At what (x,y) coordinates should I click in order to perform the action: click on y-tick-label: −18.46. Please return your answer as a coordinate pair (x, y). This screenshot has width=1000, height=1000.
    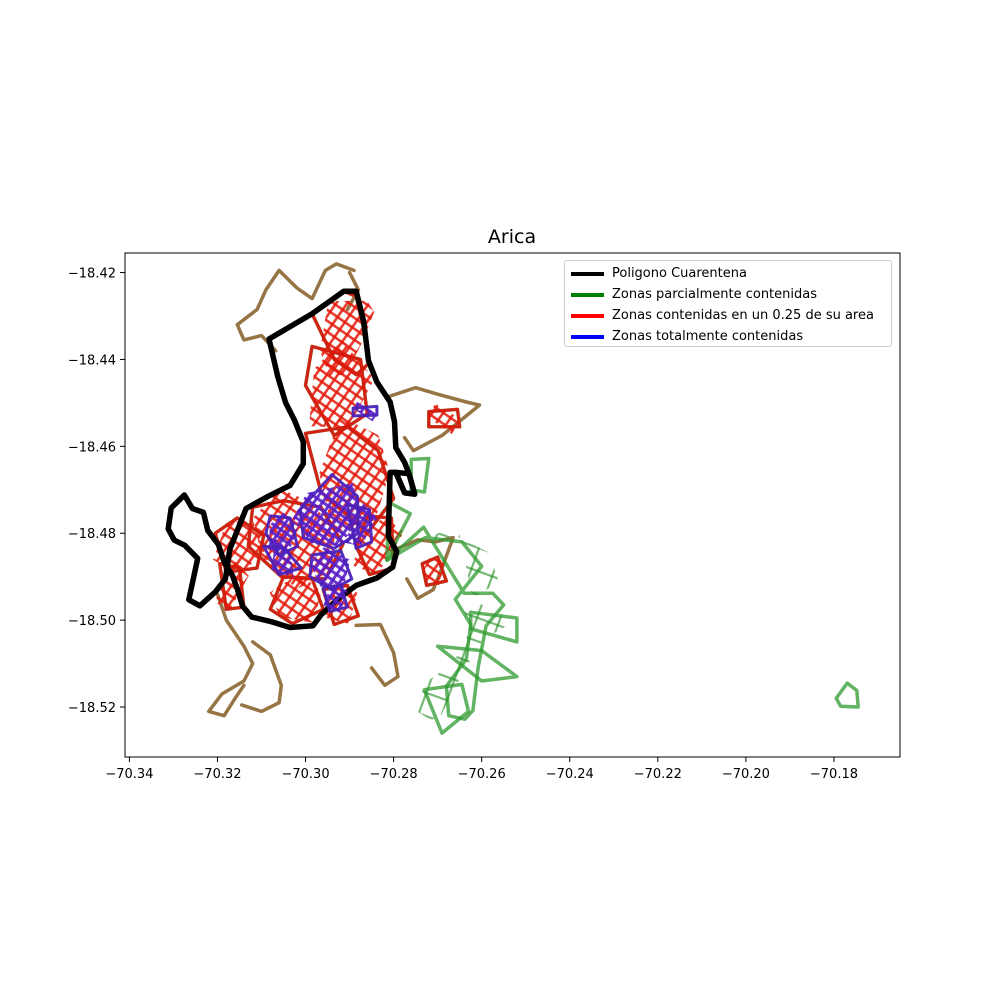
    Looking at the image, I should click on (92, 447).